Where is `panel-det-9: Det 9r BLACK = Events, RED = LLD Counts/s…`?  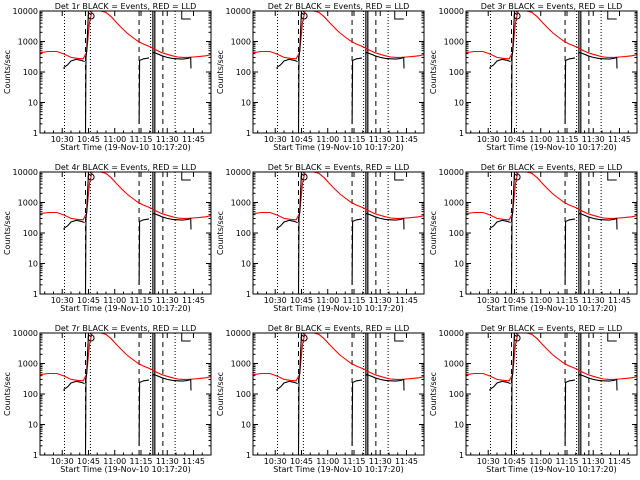
panel-det-9: Det 9r BLACK = Events, RED = LLD Counts/s… is located at coordinates (533, 399).